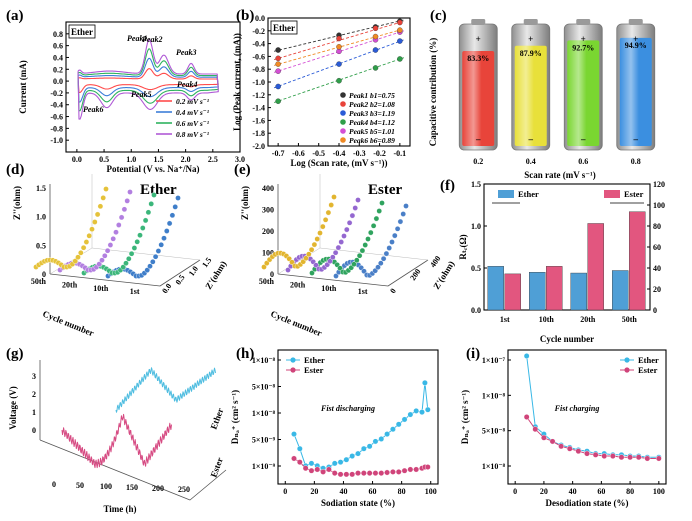 This screenshot has height=521, width=692. Describe the element at coordinates (530, 39) in the screenshot. I see `plus-sign: +` at that location.